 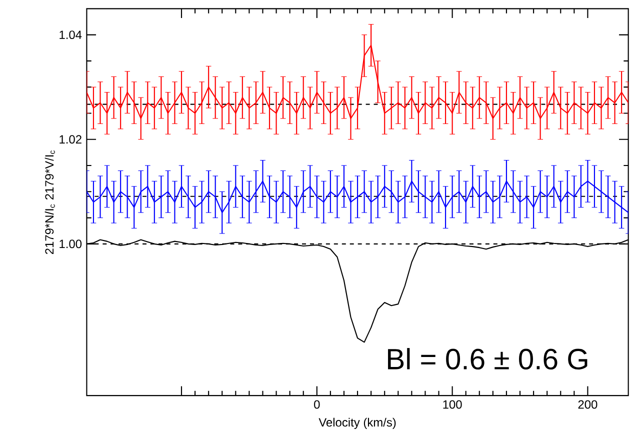 What do you see at coordinates (317, 404) in the screenshot?
I see `x-tick-label: 0` at bounding box center [317, 404].